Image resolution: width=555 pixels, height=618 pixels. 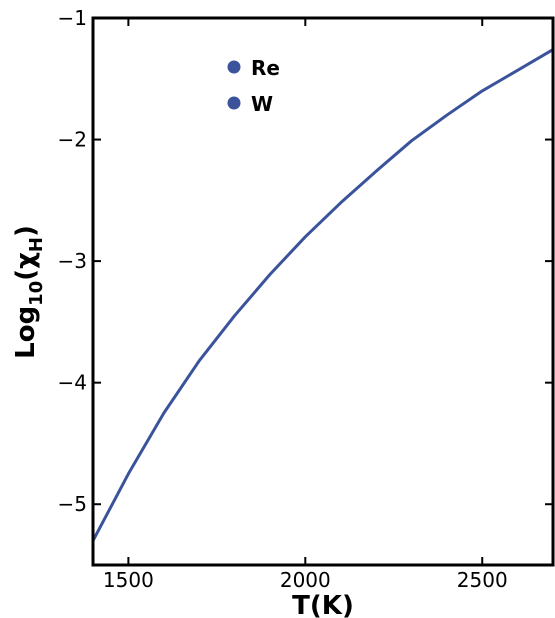 What do you see at coordinates (26, 231) in the screenshot?
I see `y-axis-label-close: )` at bounding box center [26, 231].